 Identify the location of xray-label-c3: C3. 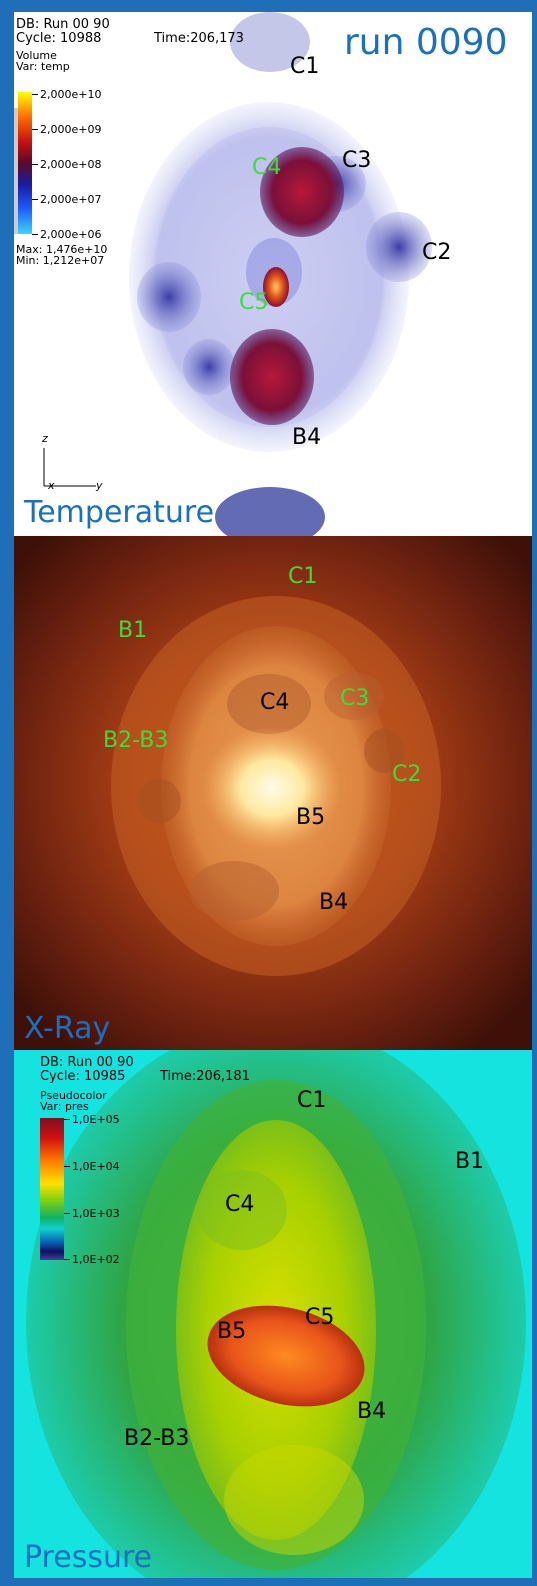
(355, 698).